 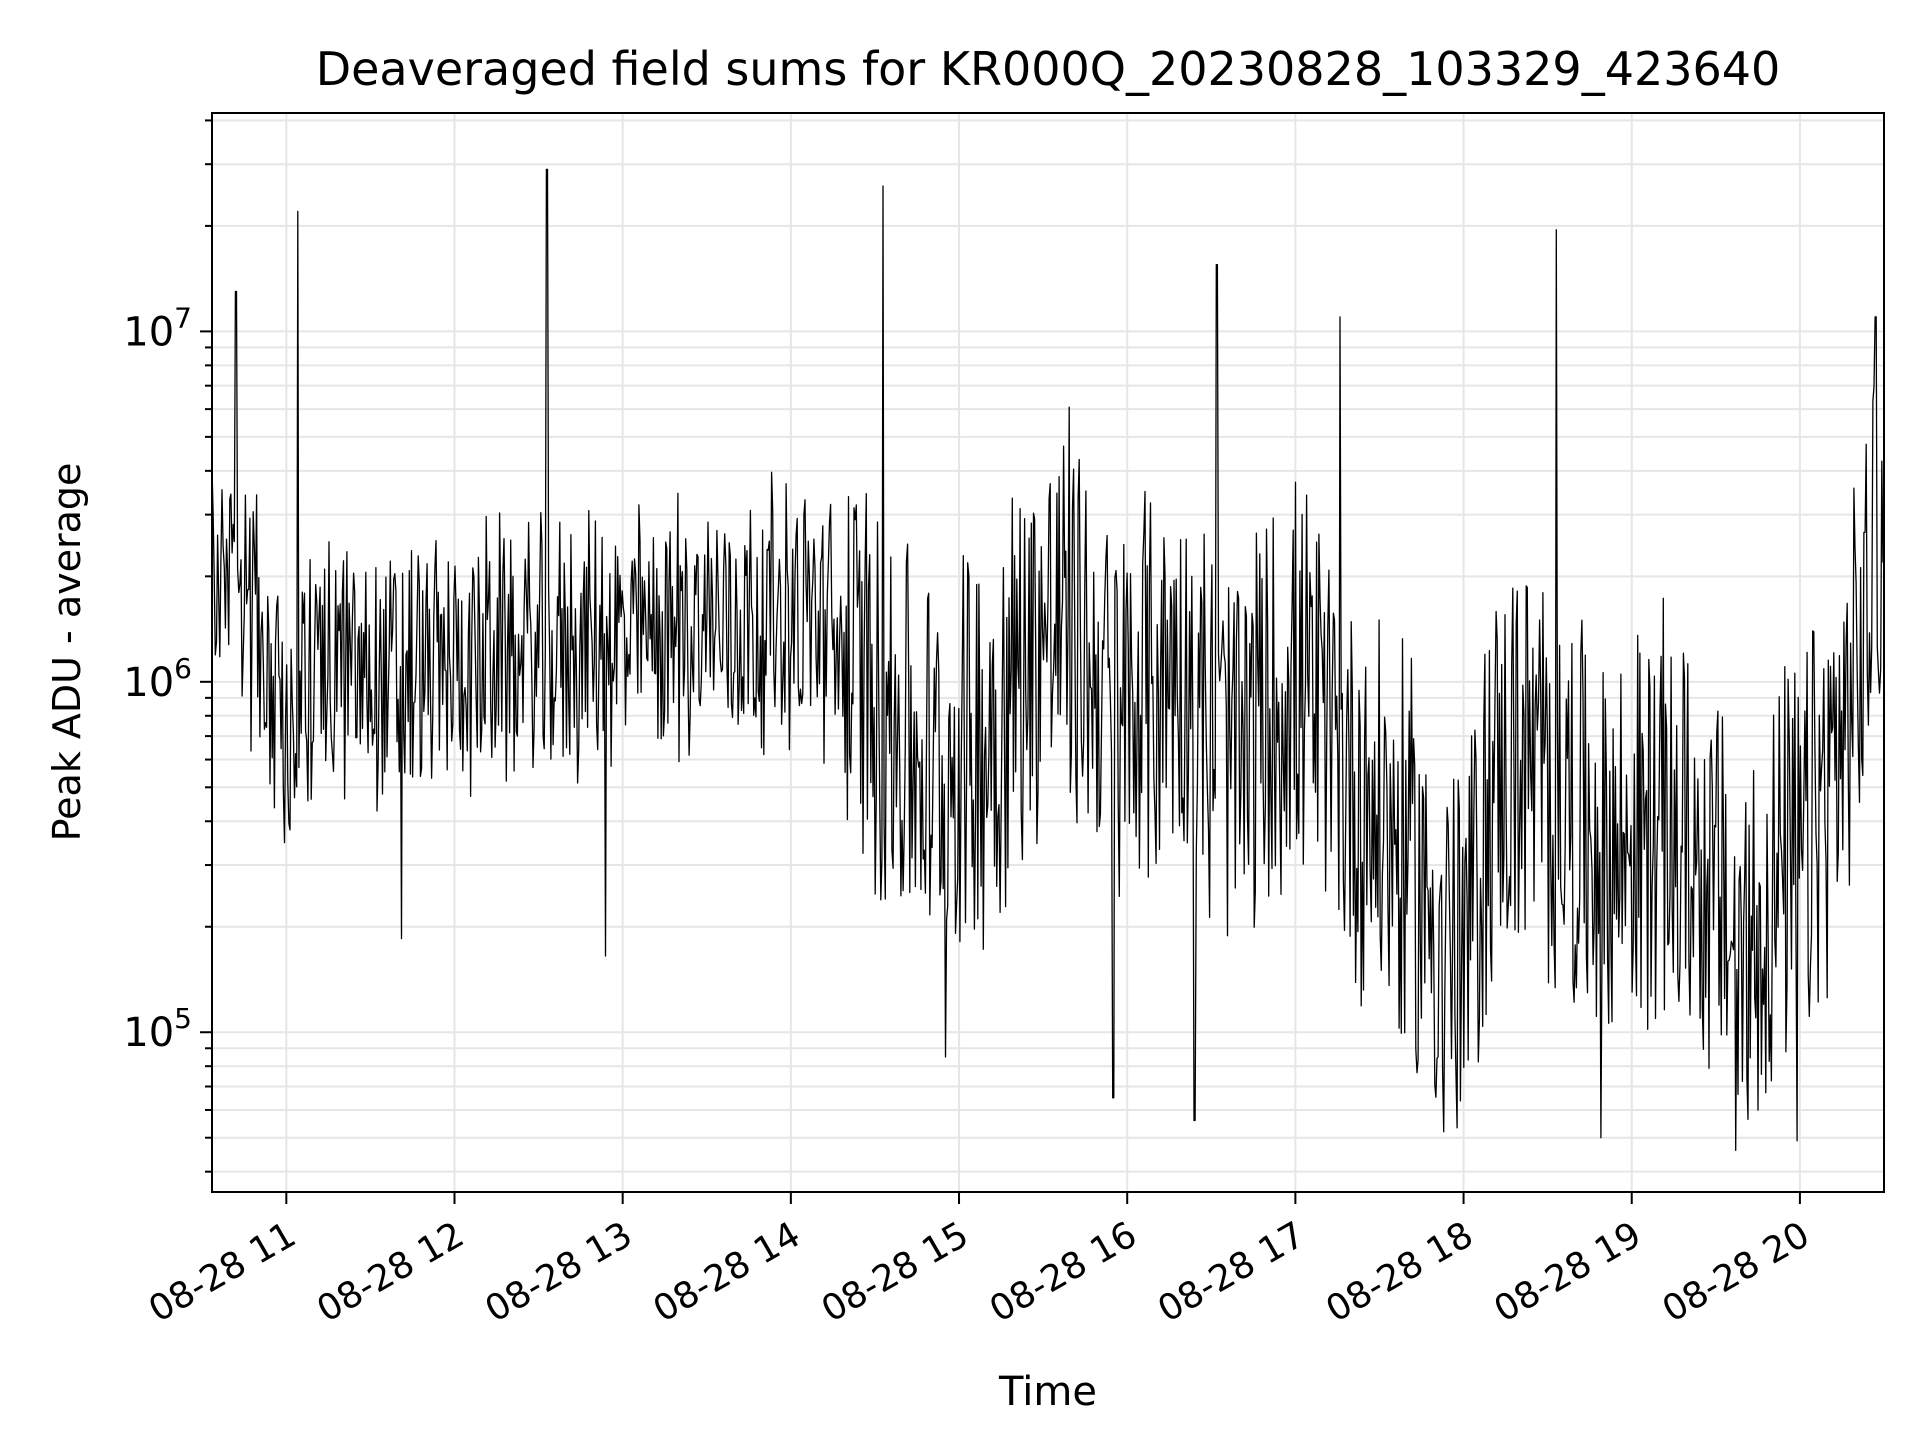 I want to click on y-tick-label: 10⁶, so click(x=157, y=679).